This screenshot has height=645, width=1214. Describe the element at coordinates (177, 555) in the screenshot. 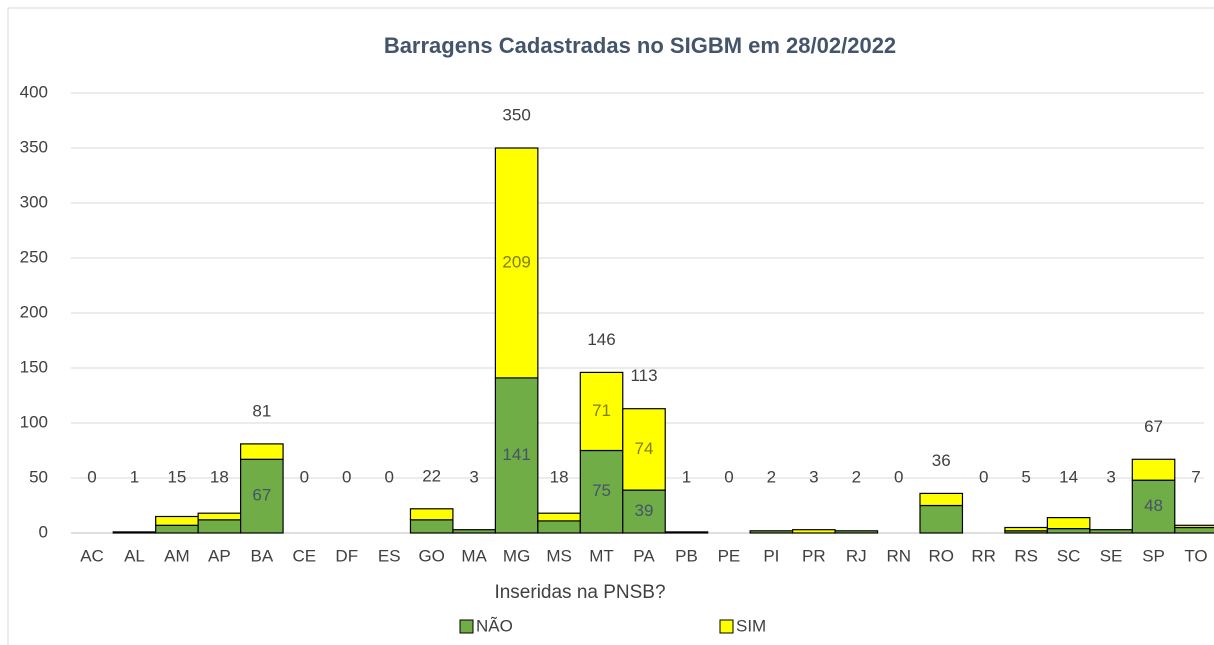

I see `x-tick-label: AM` at that location.